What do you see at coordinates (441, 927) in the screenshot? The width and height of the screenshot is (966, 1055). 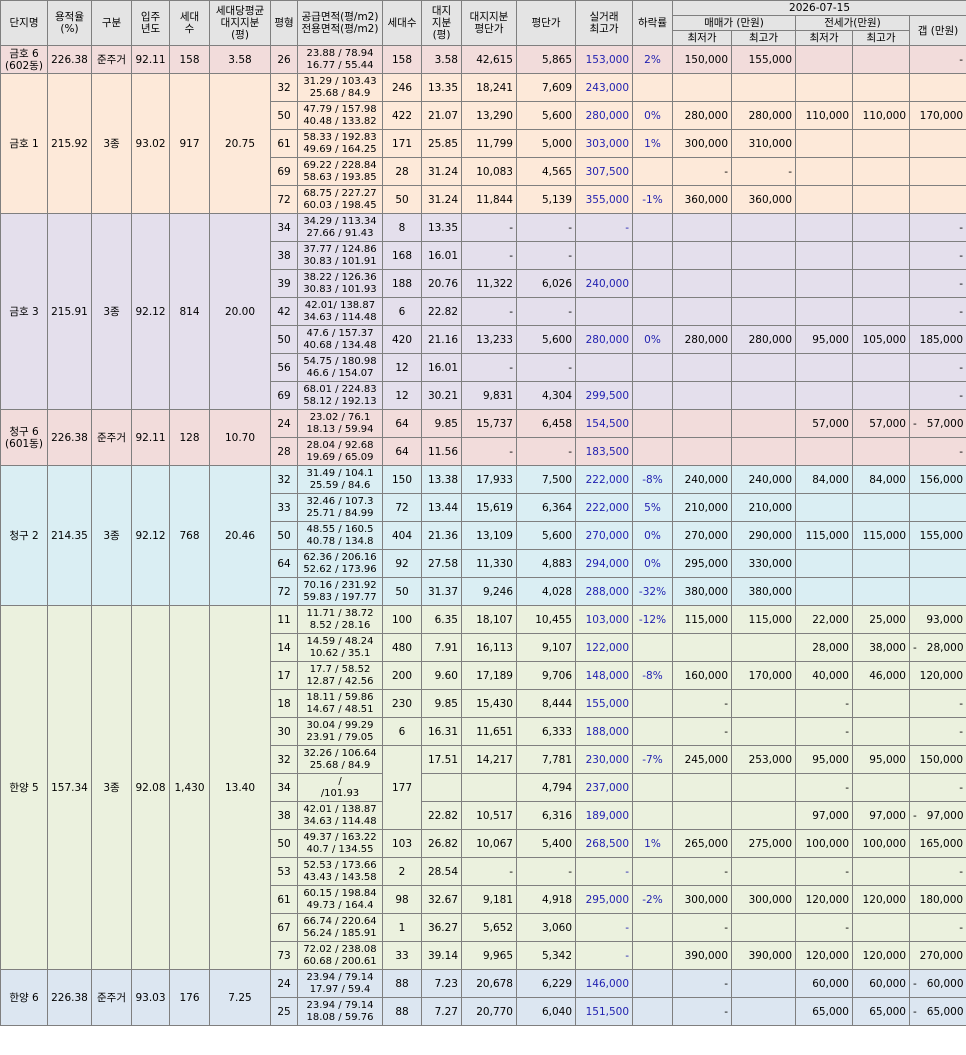 I see `land: 36.27` at bounding box center [441, 927].